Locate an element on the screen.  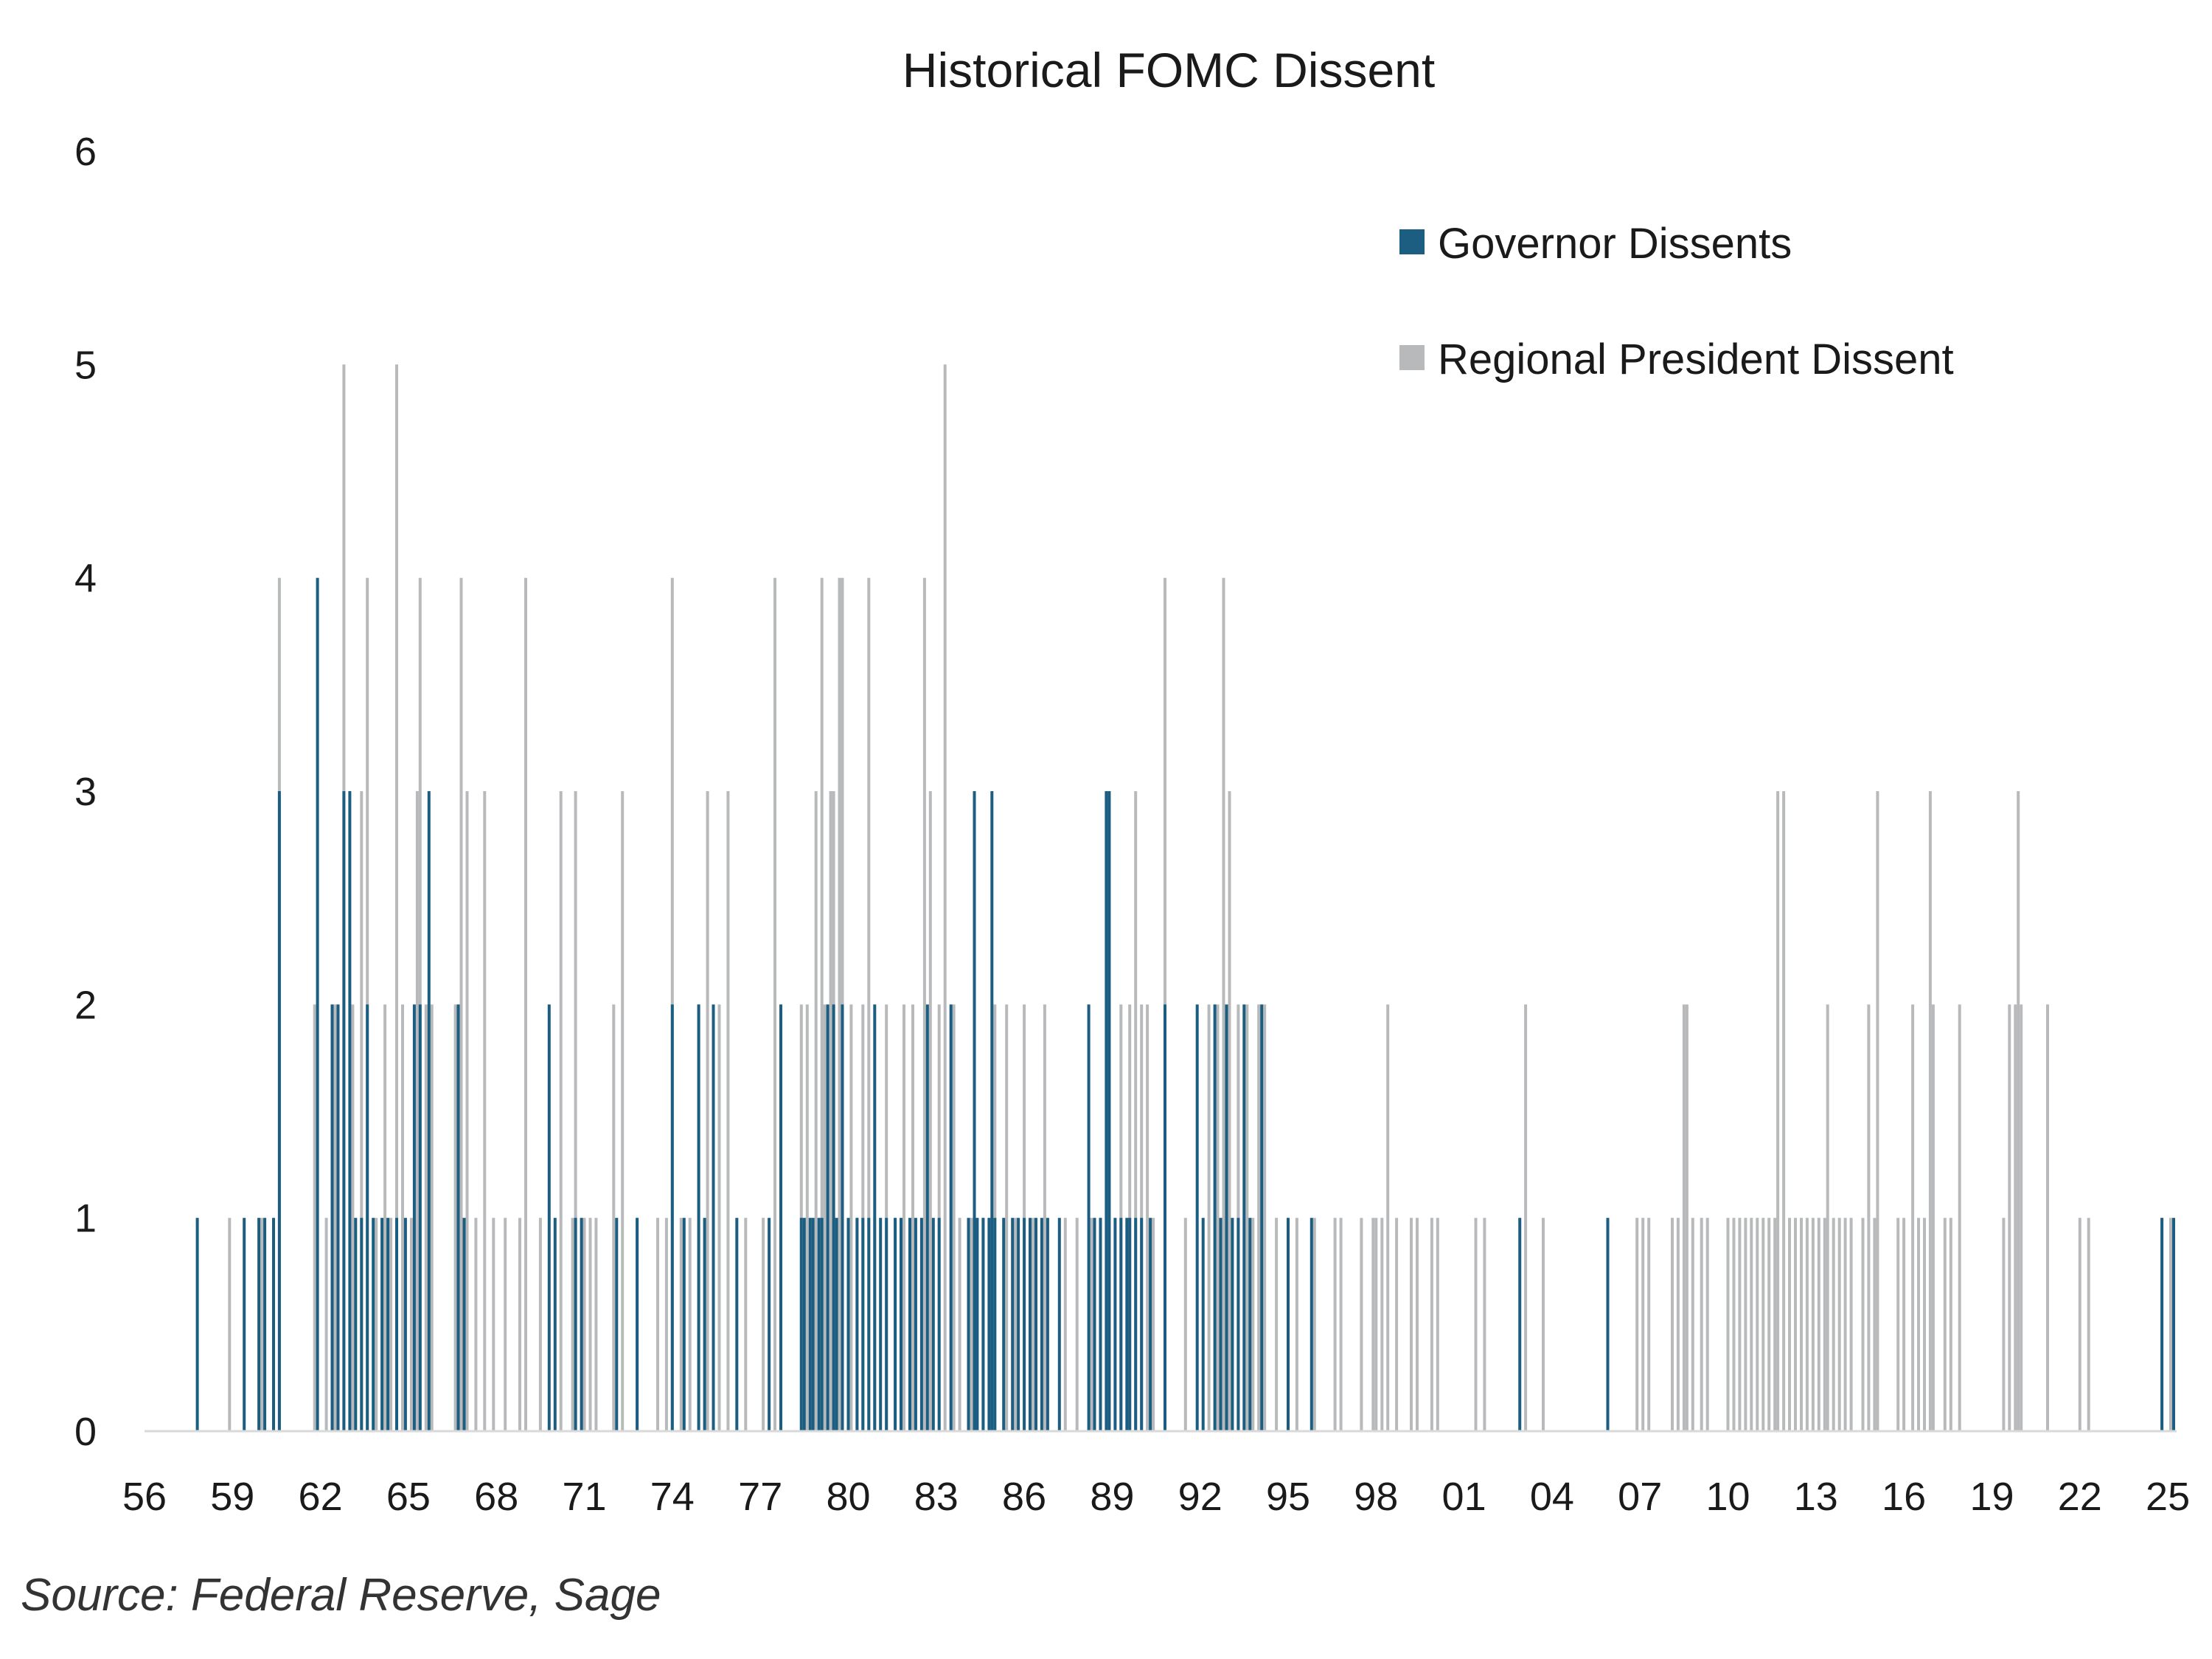
y-tick-label: 0 is located at coordinates (85, 1432).